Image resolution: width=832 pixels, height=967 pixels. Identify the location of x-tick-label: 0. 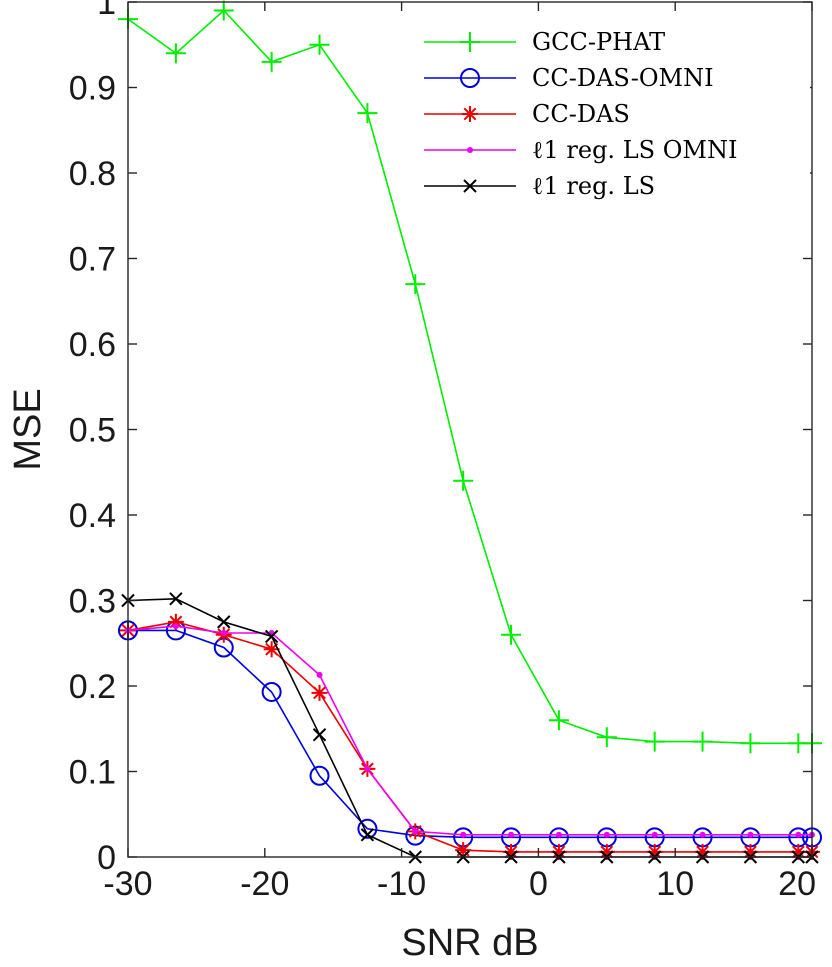
(538, 884).